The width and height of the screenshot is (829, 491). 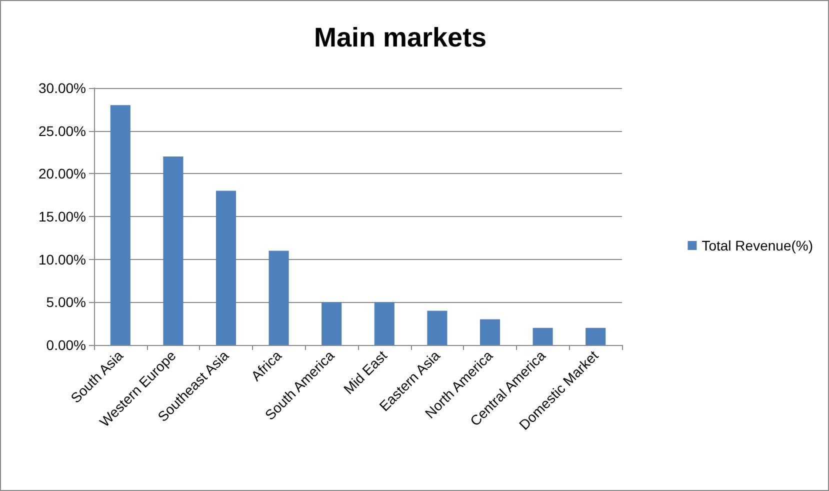 What do you see at coordinates (758, 246) in the screenshot?
I see `legend-label: Total Revenue(%)` at bounding box center [758, 246].